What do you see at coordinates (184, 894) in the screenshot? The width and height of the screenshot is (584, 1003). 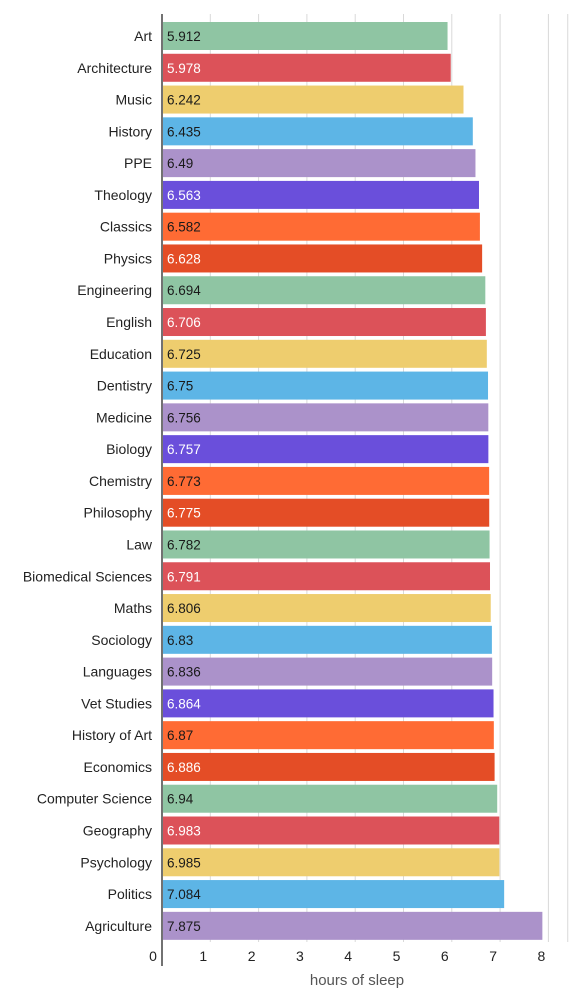 I see `value-label: 7.084` at bounding box center [184, 894].